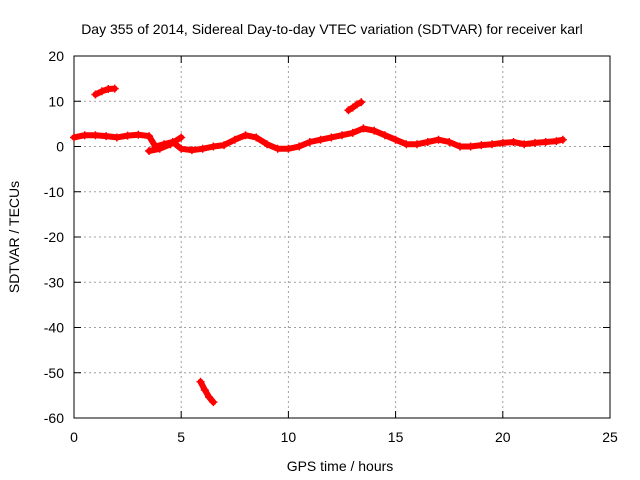 This screenshot has height=480, width=640. I want to click on y-tick-label: -30, so click(54, 282).